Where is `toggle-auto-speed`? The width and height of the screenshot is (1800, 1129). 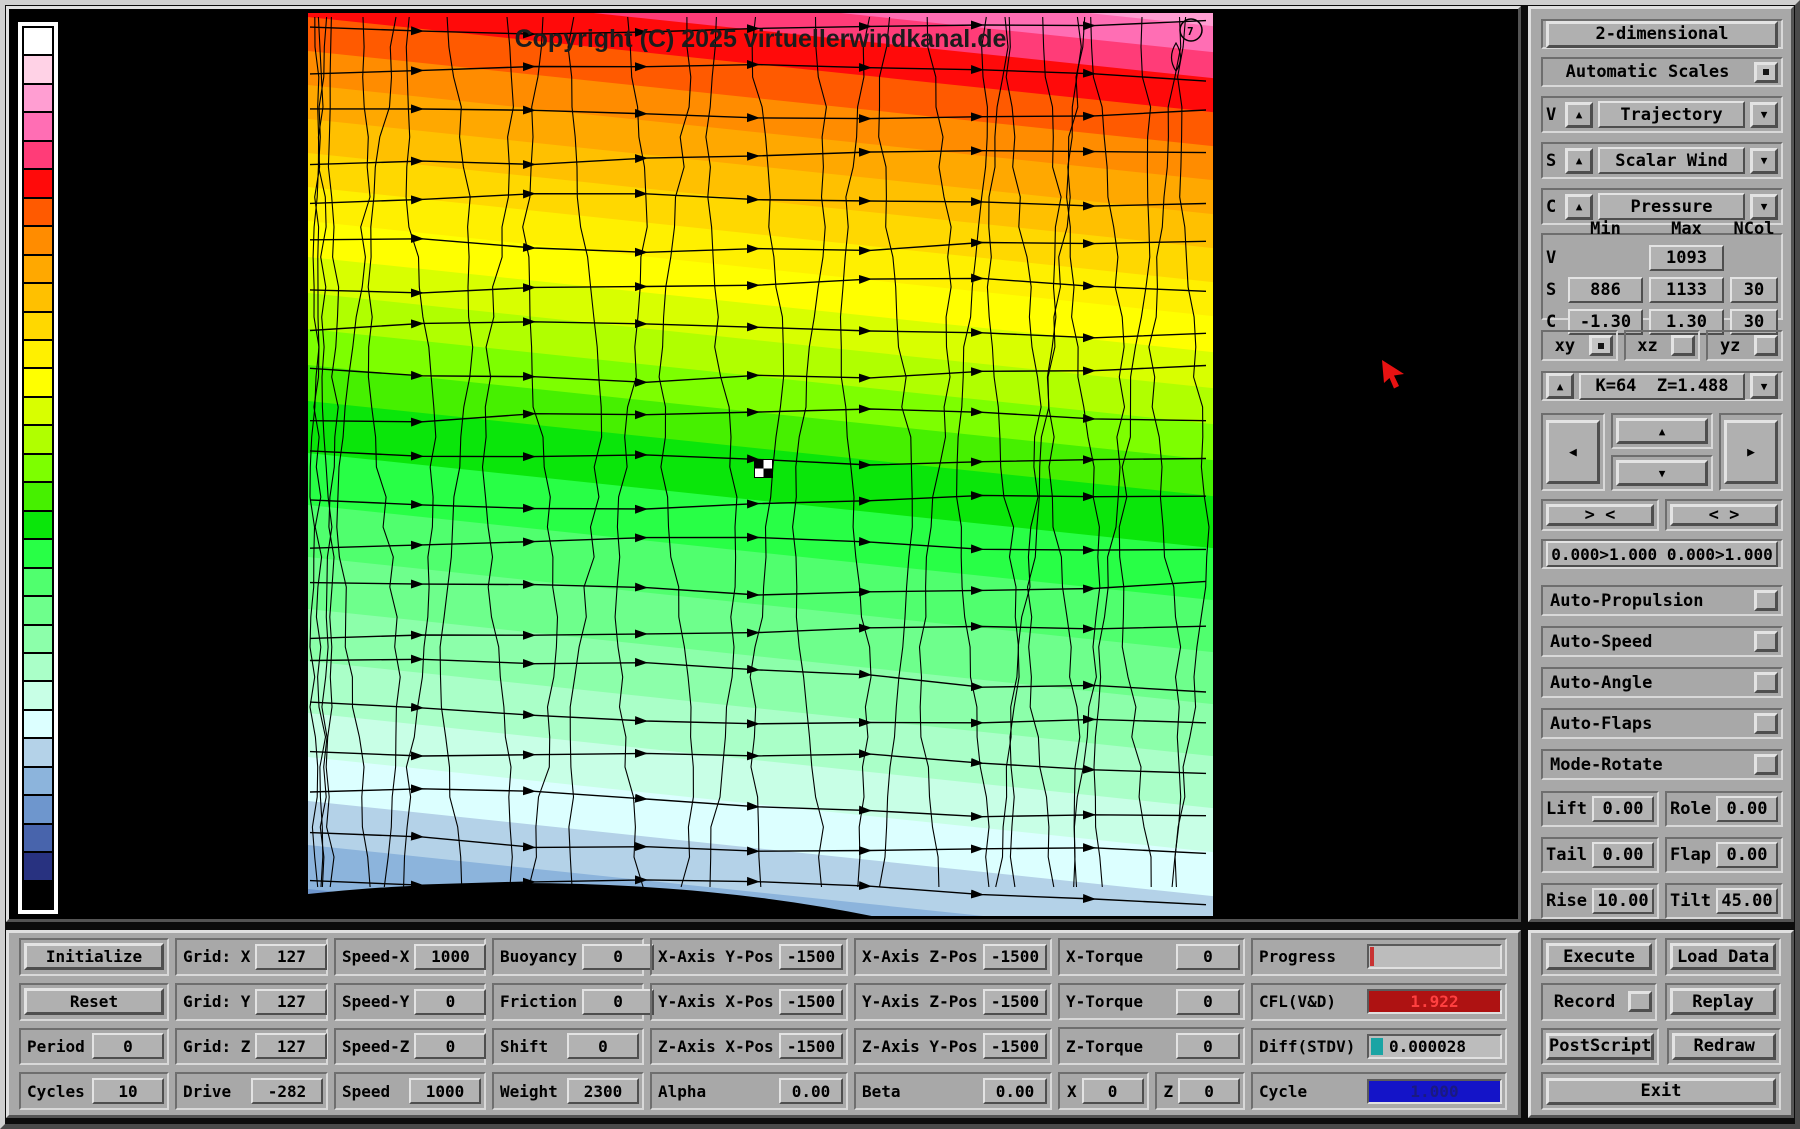 toggle-auto-speed is located at coordinates (1766, 641).